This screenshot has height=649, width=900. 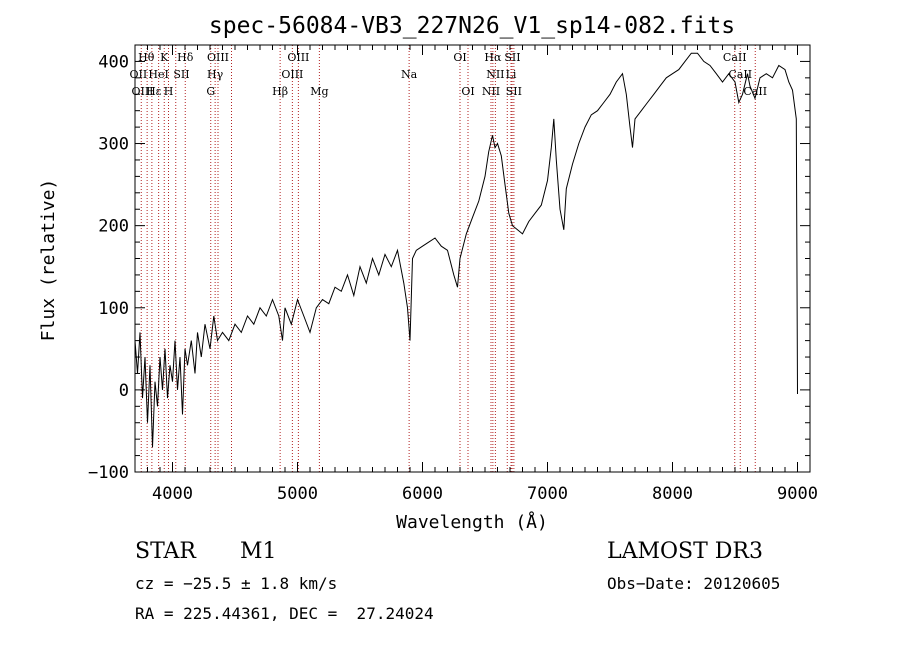 What do you see at coordinates (297, 494) in the screenshot?
I see `x-tick-label: 5000` at bounding box center [297, 494].